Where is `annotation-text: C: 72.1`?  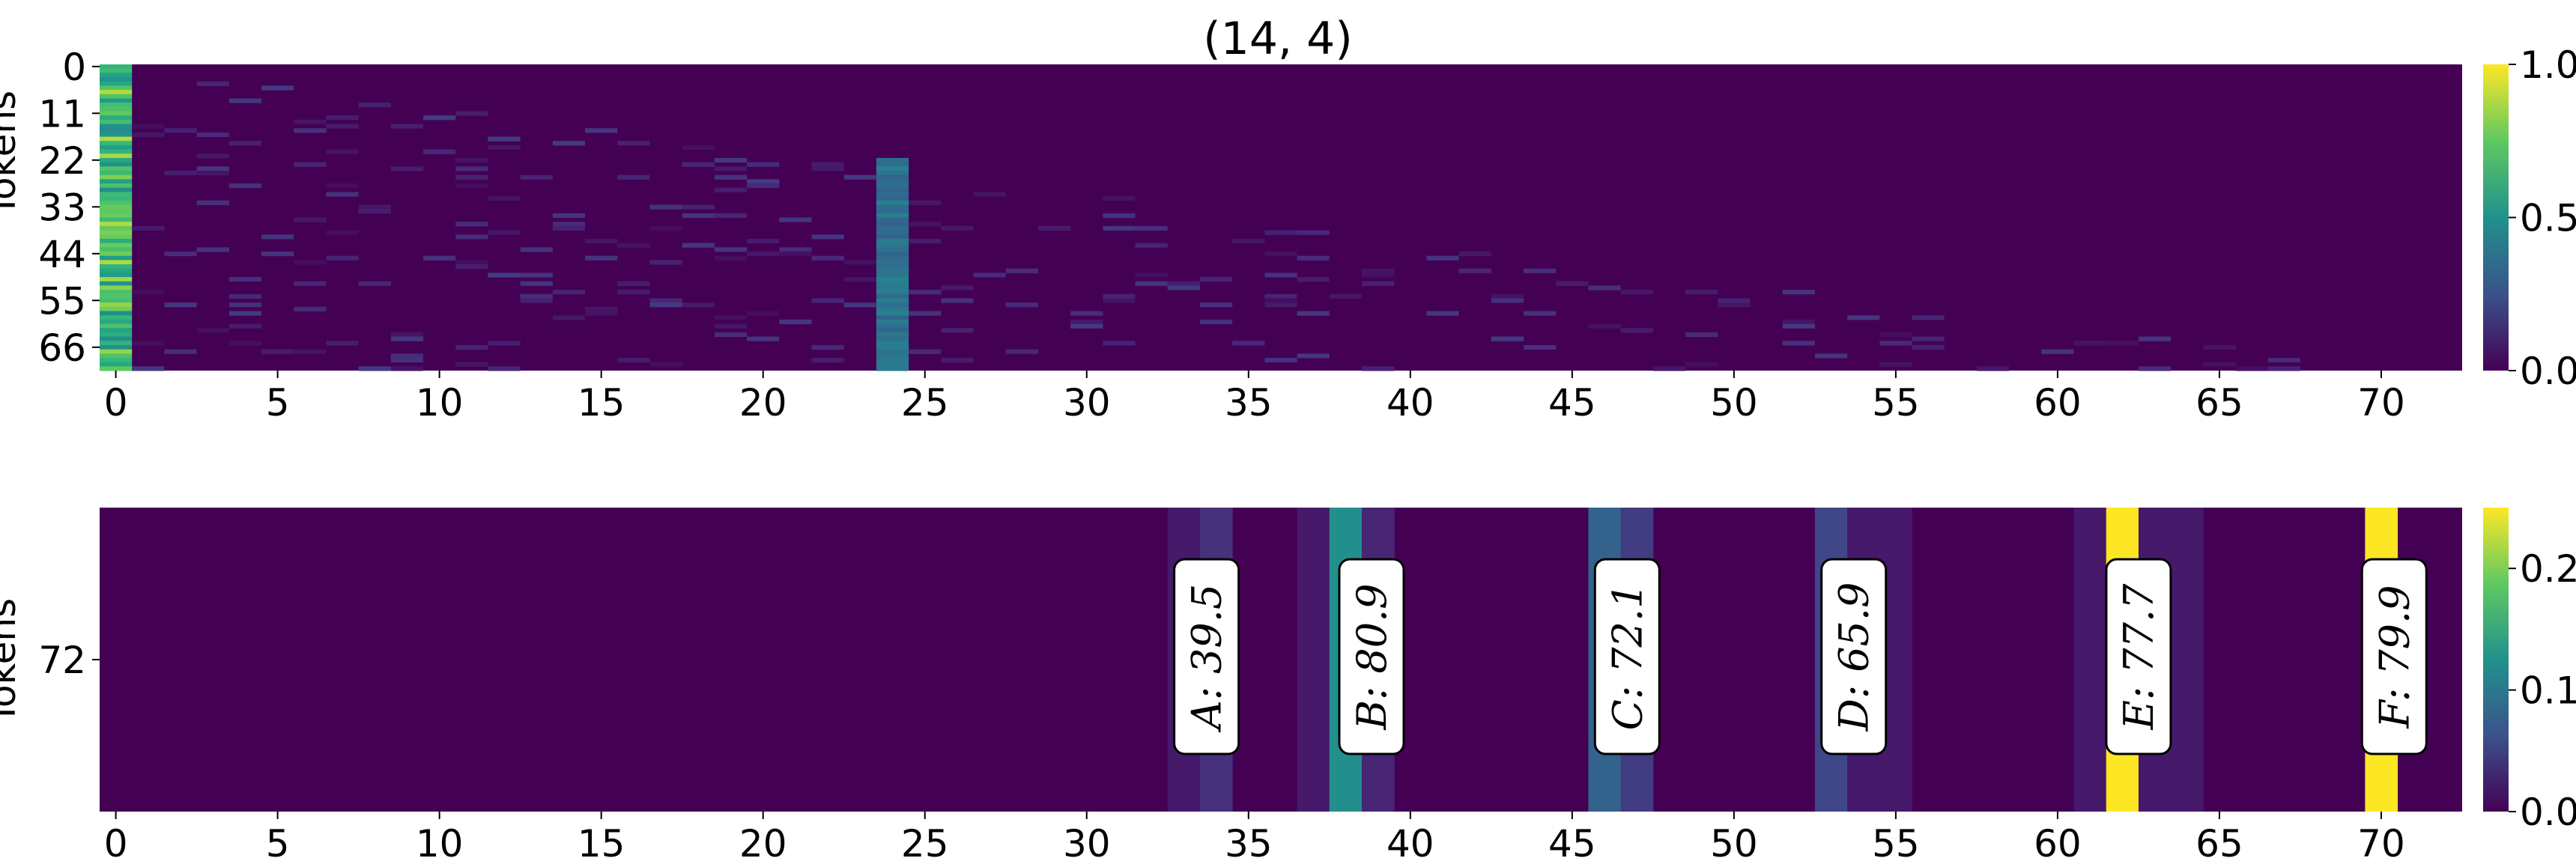
annotation-text: C: 72.1 is located at coordinates (1627, 657).